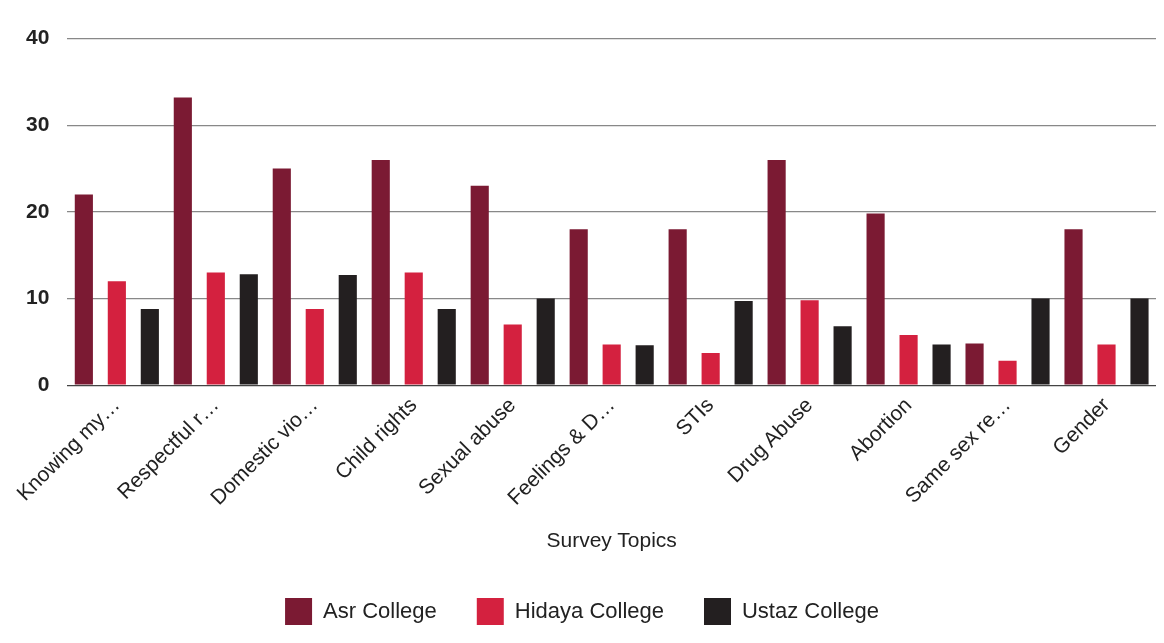 The width and height of the screenshot is (1164, 643). What do you see at coordinates (694, 416) in the screenshot?
I see `x-tick-label: STIs` at bounding box center [694, 416].